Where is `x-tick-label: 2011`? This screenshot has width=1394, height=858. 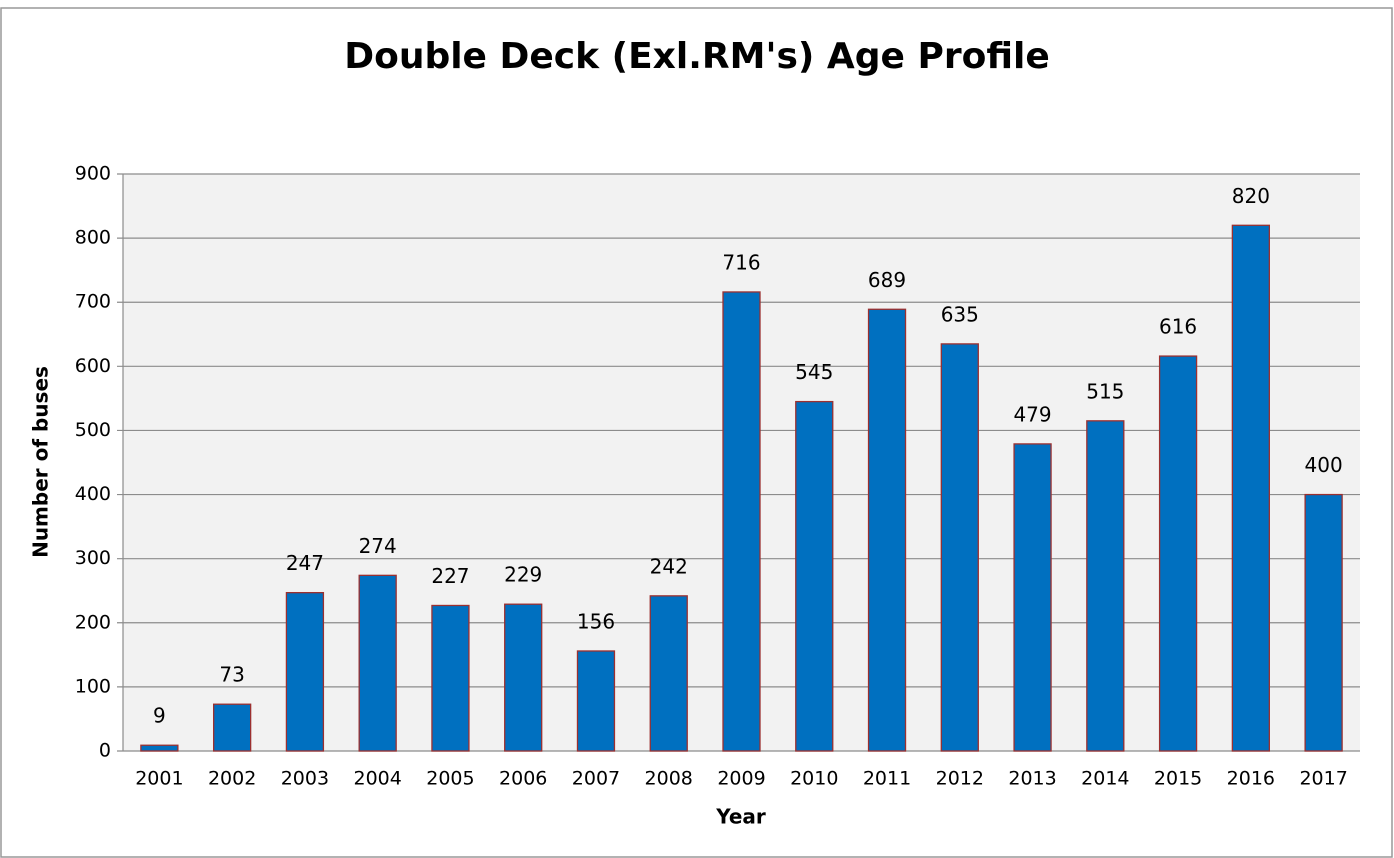 x-tick-label: 2011 is located at coordinates (887, 779).